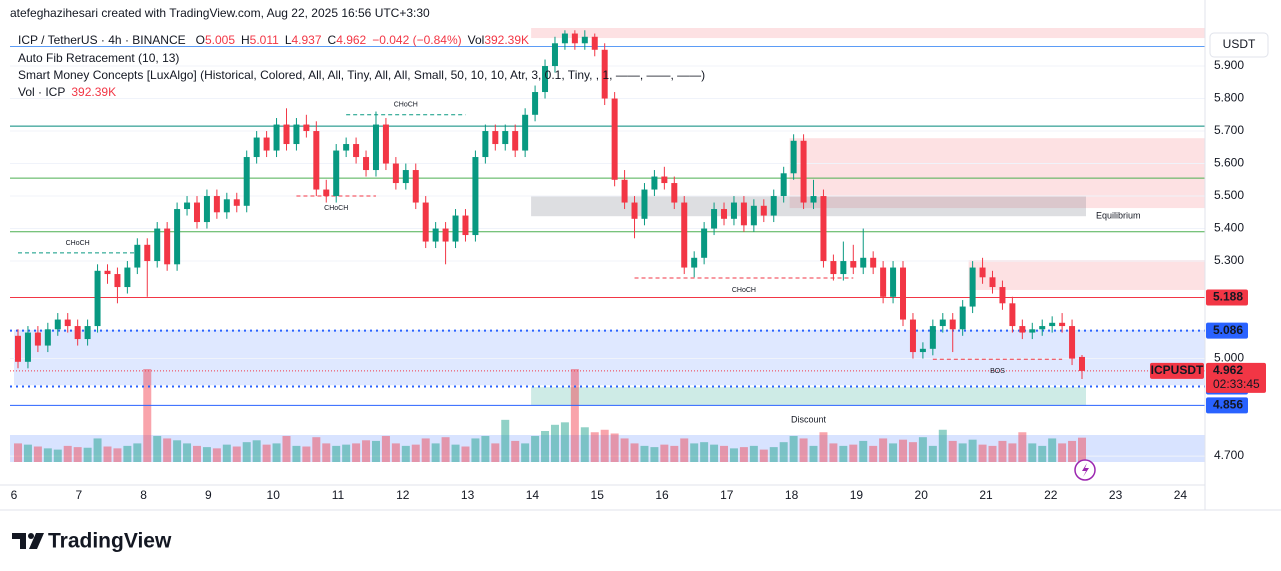  Describe the element at coordinates (727, 495) in the screenshot. I see `x-tick-label: 17` at that location.